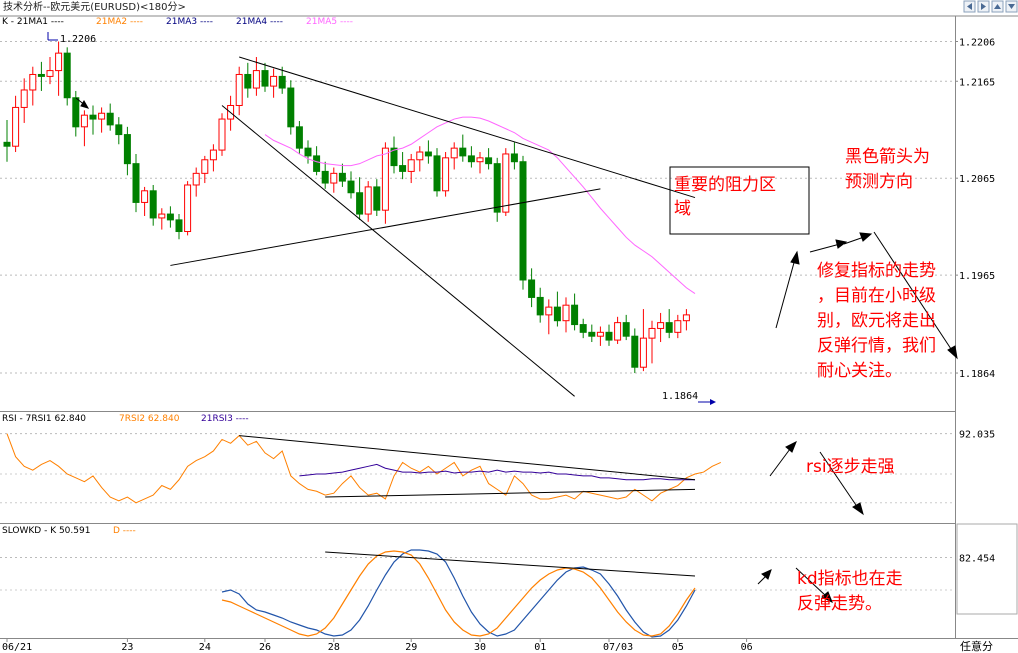 The image size is (1018, 653). I want to click on x-axis-tick-label: 06, so click(747, 647).